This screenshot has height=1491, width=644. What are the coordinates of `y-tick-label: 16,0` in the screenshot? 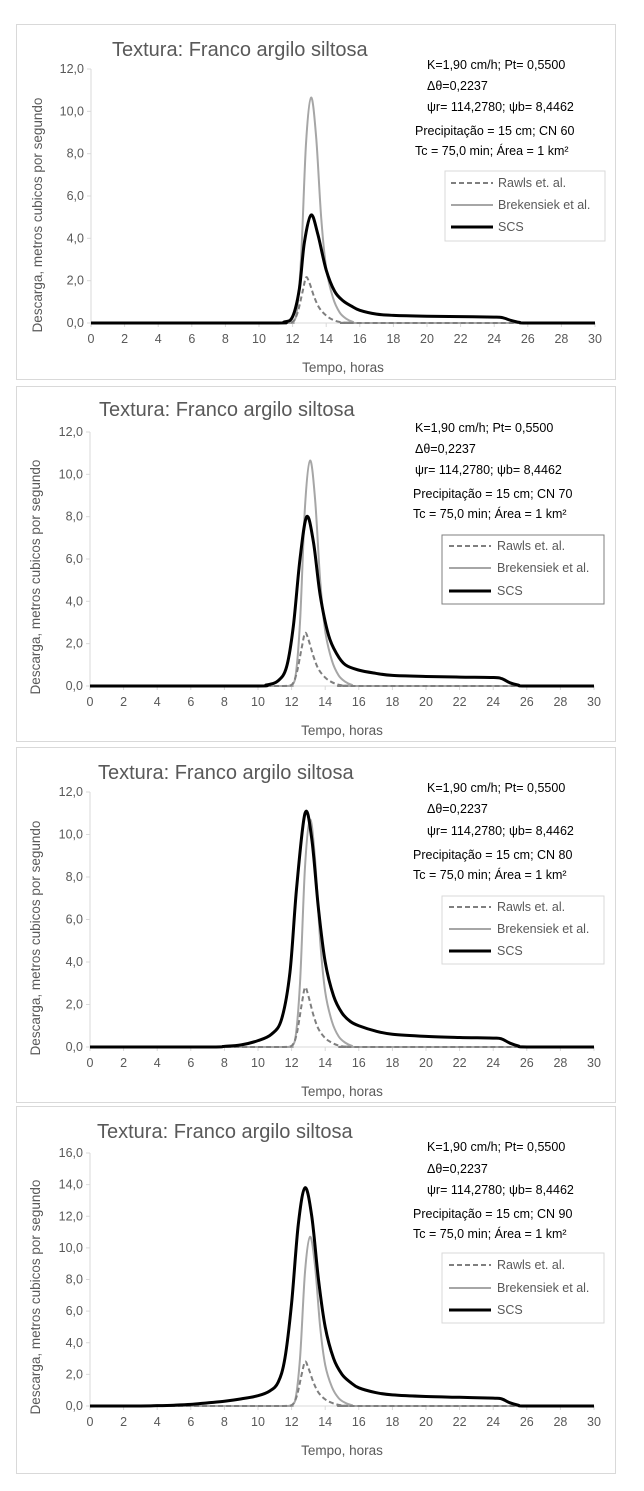 It's located at (71, 1153).